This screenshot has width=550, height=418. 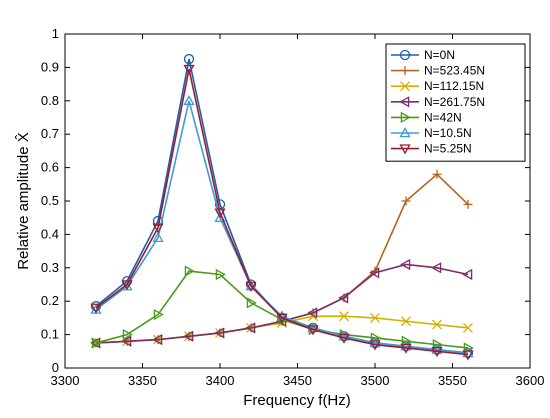 I want to click on x-tick-label: 3450, so click(x=297, y=380).